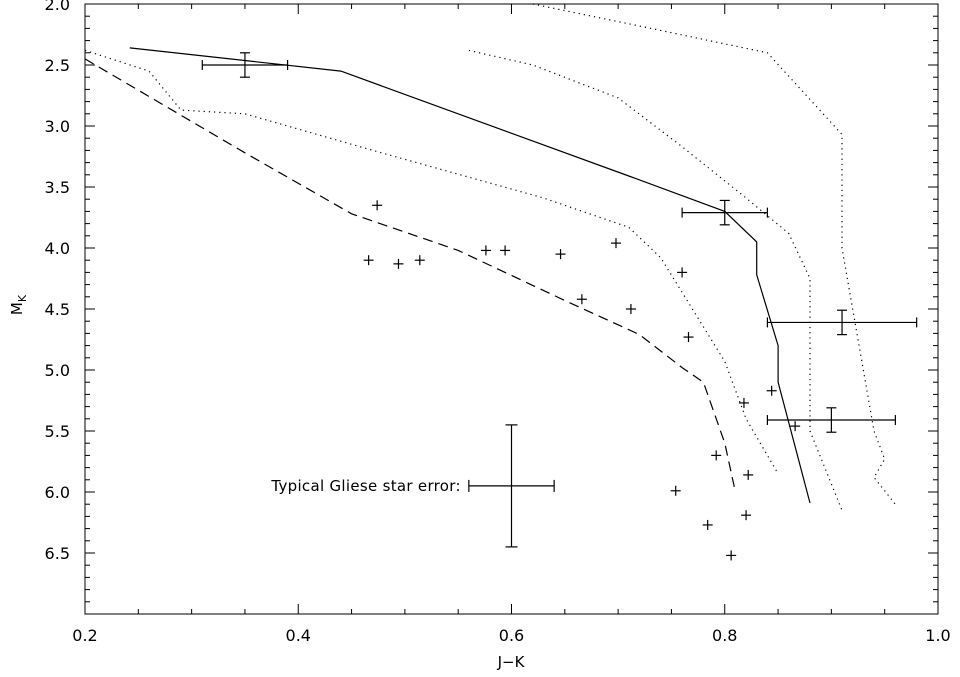 The image size is (960, 677). Describe the element at coordinates (57, 309) in the screenshot. I see `y-tick-label: 4.5` at that location.